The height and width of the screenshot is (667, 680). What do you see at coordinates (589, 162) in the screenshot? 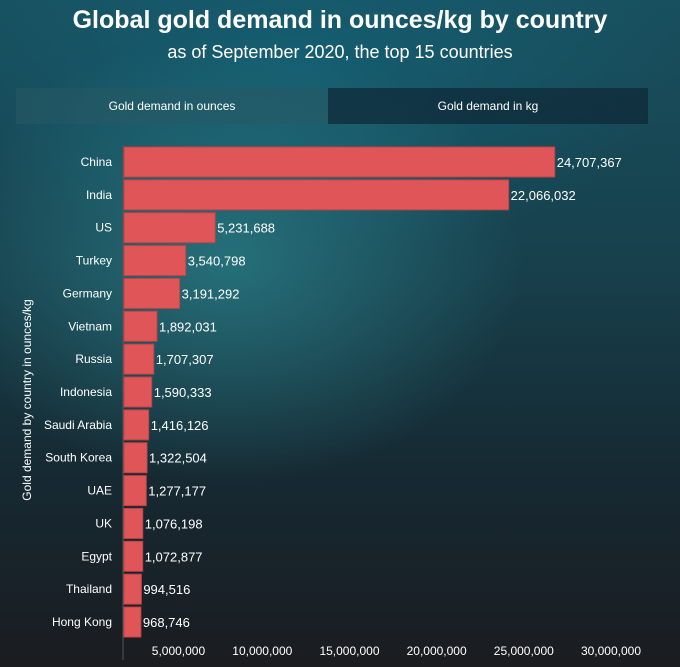
I see `data-label: 24,707,367` at bounding box center [589, 162].